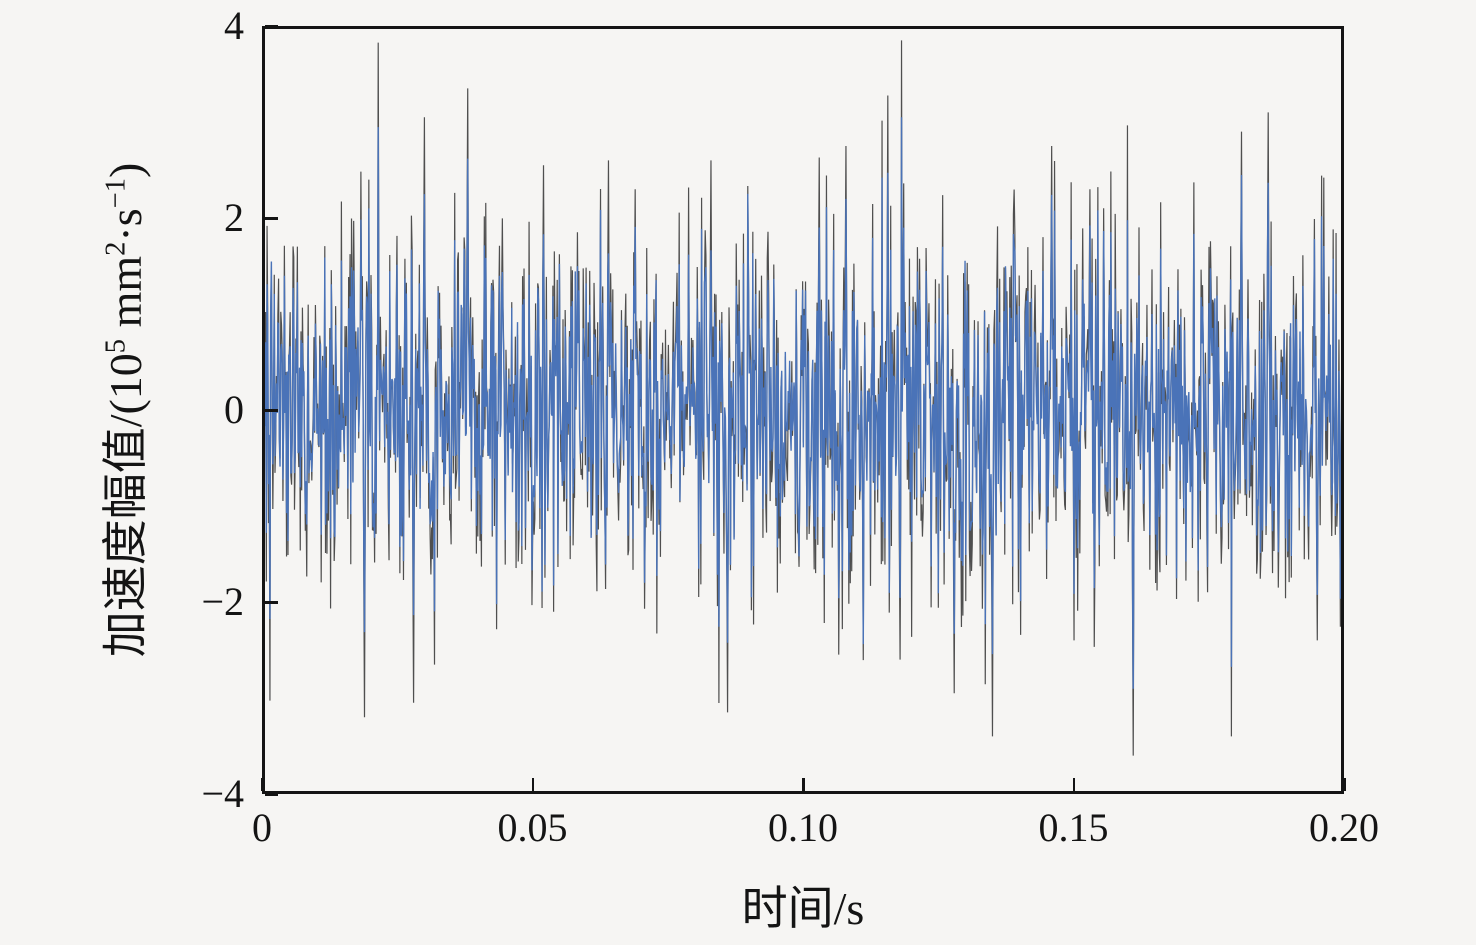  Describe the element at coordinates (116, 193) in the screenshot. I see `y-title-superscript: −1` at that location.